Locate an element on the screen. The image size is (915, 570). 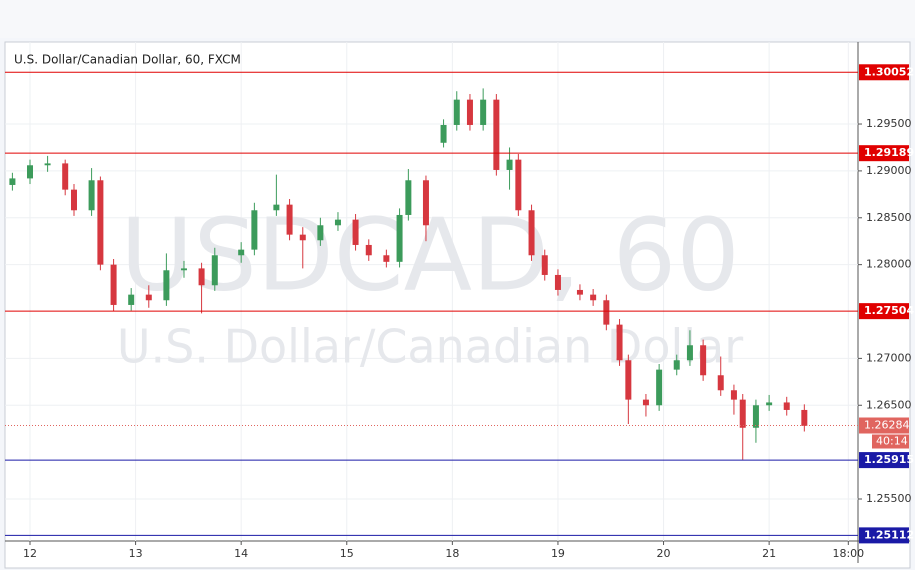
y-tick-label: 1.26500 is located at coordinates (889, 404).